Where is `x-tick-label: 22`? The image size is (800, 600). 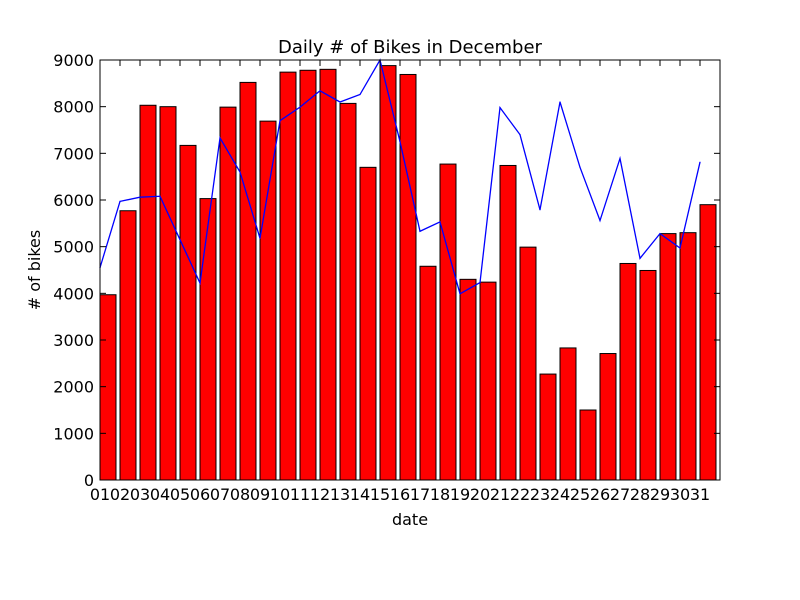
x-tick-label: 22 is located at coordinates (520, 494).